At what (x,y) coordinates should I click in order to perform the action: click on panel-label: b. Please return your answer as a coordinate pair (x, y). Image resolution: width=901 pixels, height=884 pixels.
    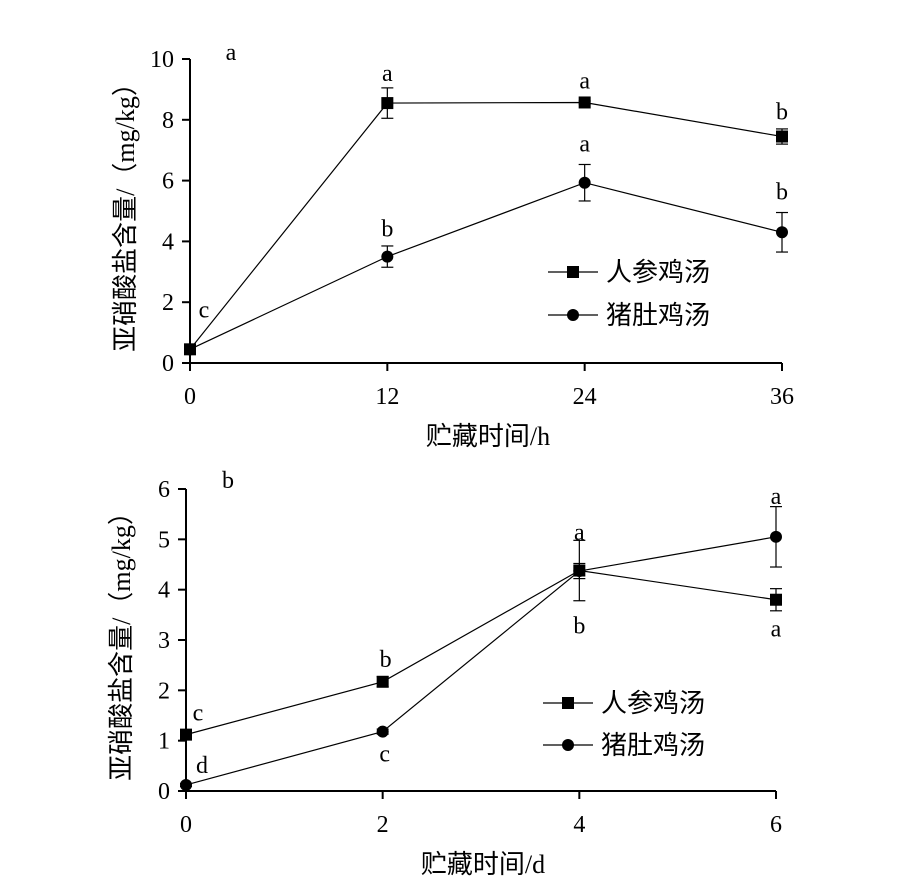
    Looking at the image, I should click on (228, 481).